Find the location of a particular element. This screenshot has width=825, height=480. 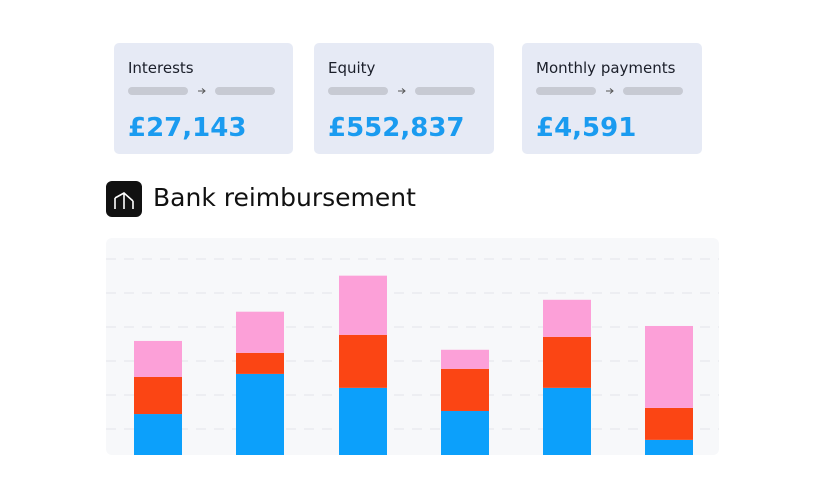

icon-glyph is located at coordinates (124, 200).